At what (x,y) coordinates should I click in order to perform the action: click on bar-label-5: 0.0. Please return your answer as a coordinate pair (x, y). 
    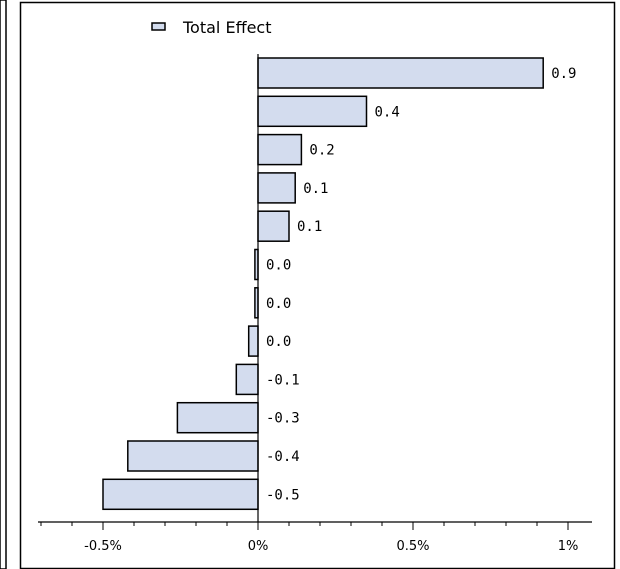
    Looking at the image, I should click on (278, 266).